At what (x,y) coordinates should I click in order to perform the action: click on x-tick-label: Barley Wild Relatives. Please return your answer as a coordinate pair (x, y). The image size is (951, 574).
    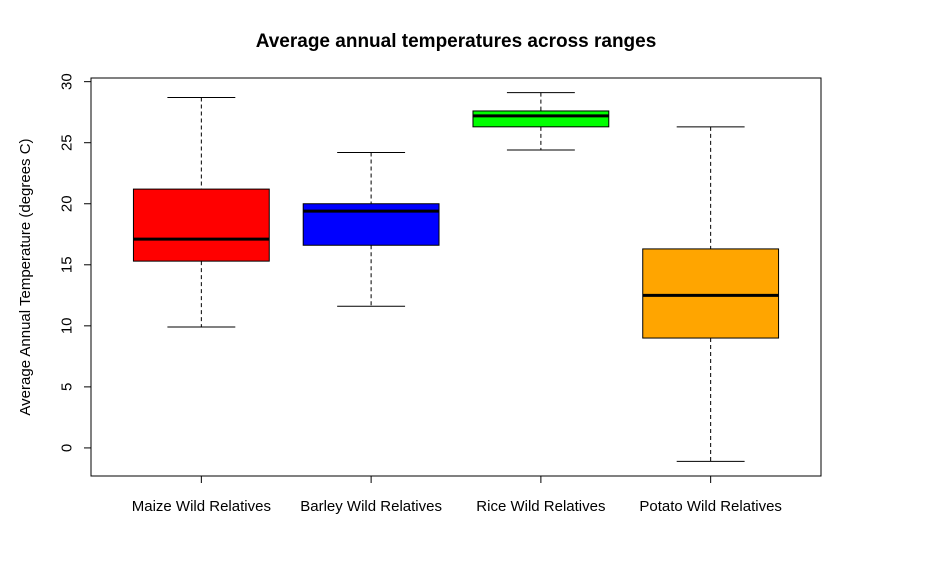
    Looking at the image, I should click on (371, 506).